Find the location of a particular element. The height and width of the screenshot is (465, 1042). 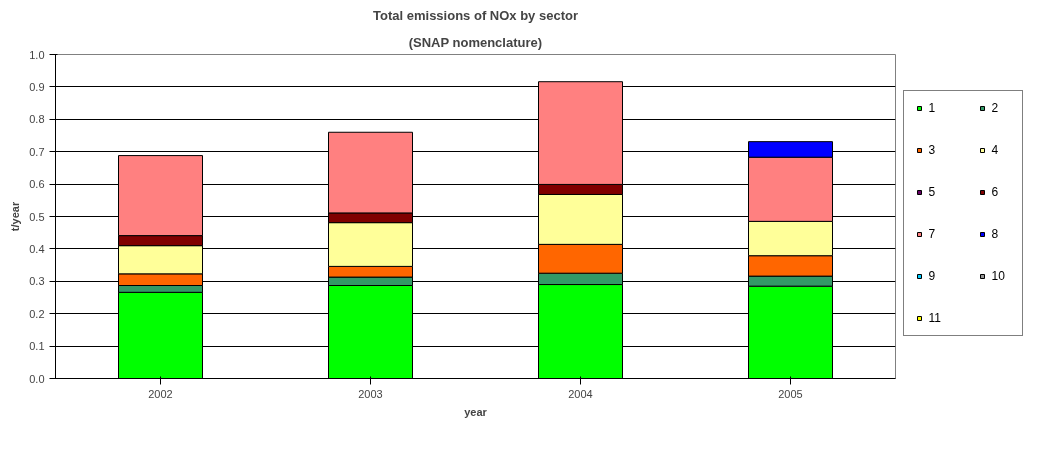

legend-label: 7 is located at coordinates (932, 234).